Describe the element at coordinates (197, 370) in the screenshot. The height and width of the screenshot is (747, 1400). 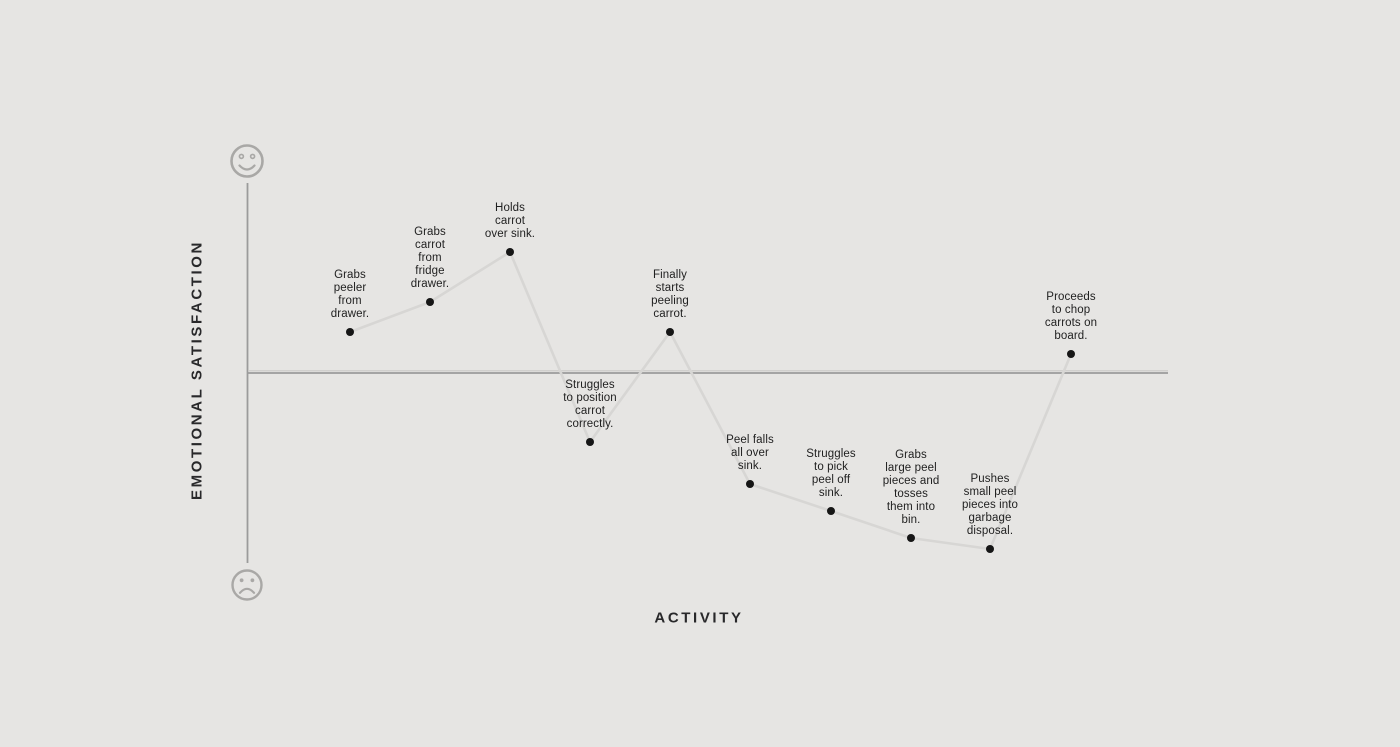
I see `y-axis-label: EMOTIONAL SATISFACTION` at that location.